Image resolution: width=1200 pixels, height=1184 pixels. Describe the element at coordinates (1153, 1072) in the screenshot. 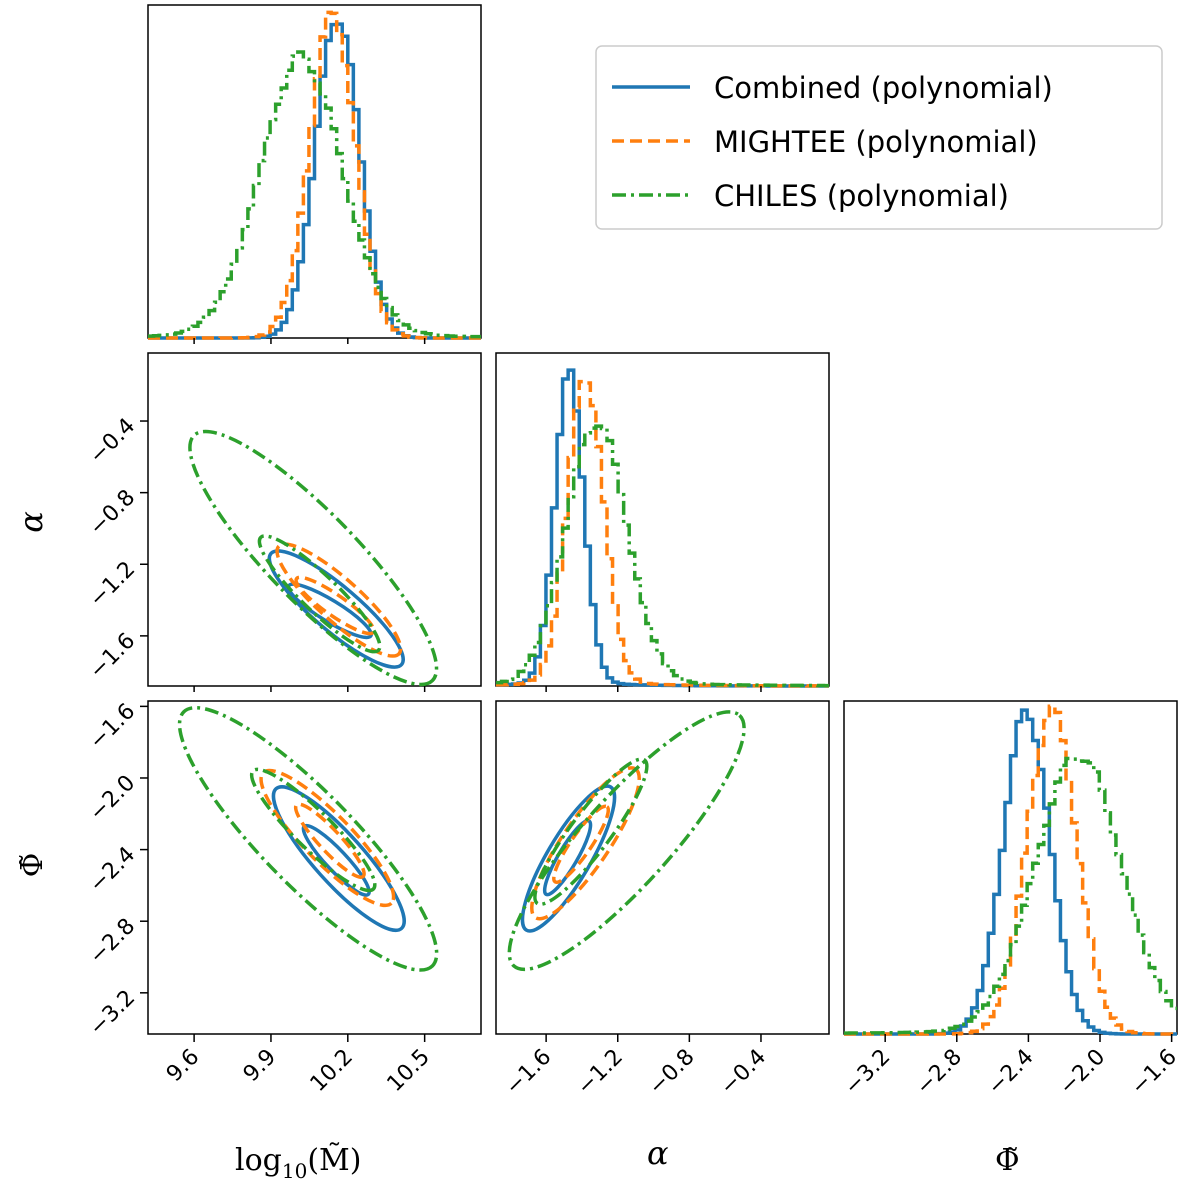

I see `x-tick-label-phi: −1.6` at that location.